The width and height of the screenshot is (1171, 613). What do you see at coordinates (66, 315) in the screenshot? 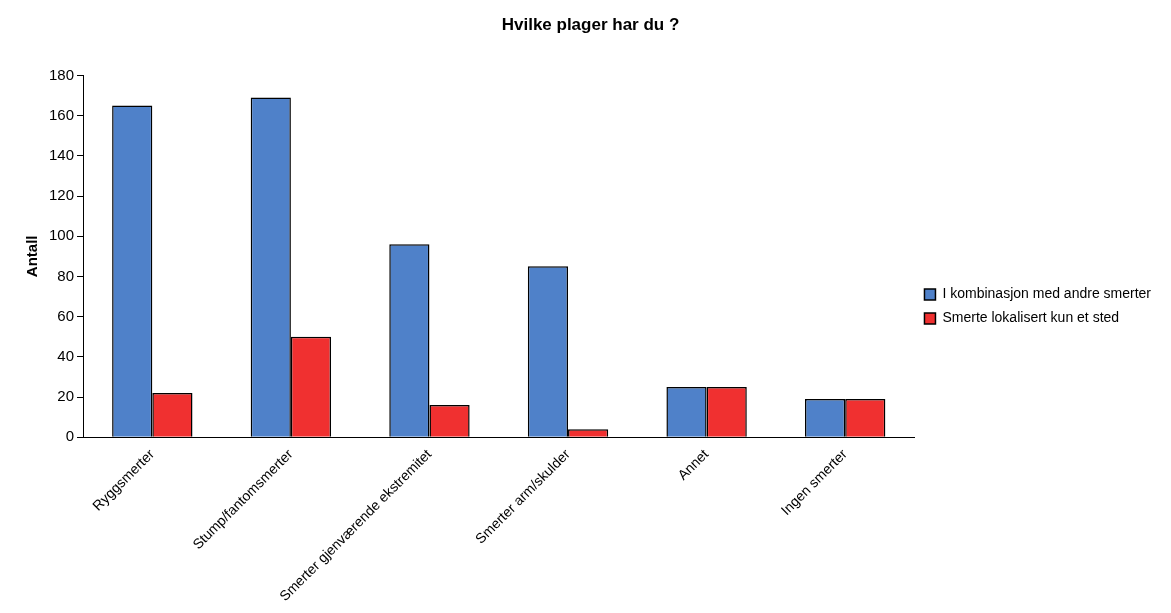
I see `y-tick-label: 60` at bounding box center [66, 315].